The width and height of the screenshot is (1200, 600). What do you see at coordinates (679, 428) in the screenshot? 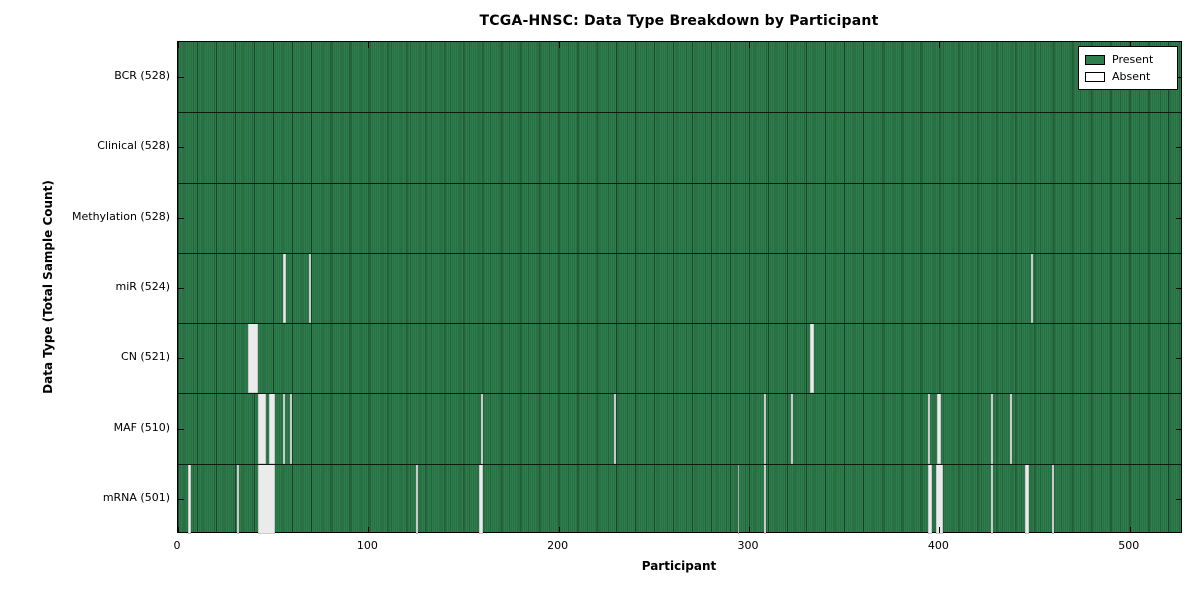
I see `row-maf` at bounding box center [679, 428].